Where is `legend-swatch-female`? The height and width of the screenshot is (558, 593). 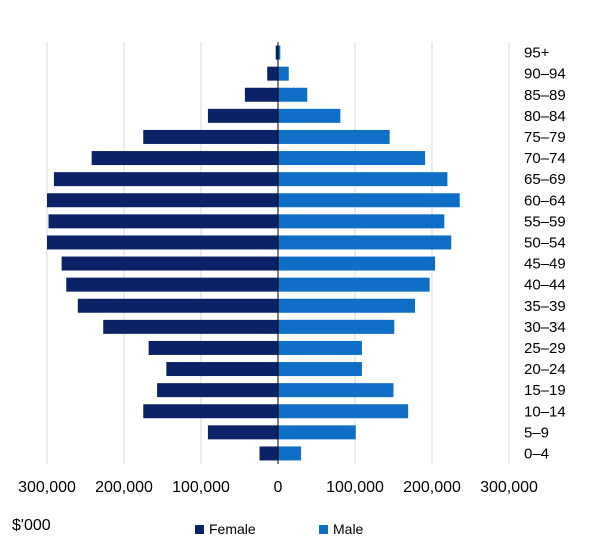
legend-swatch-female is located at coordinates (199, 529).